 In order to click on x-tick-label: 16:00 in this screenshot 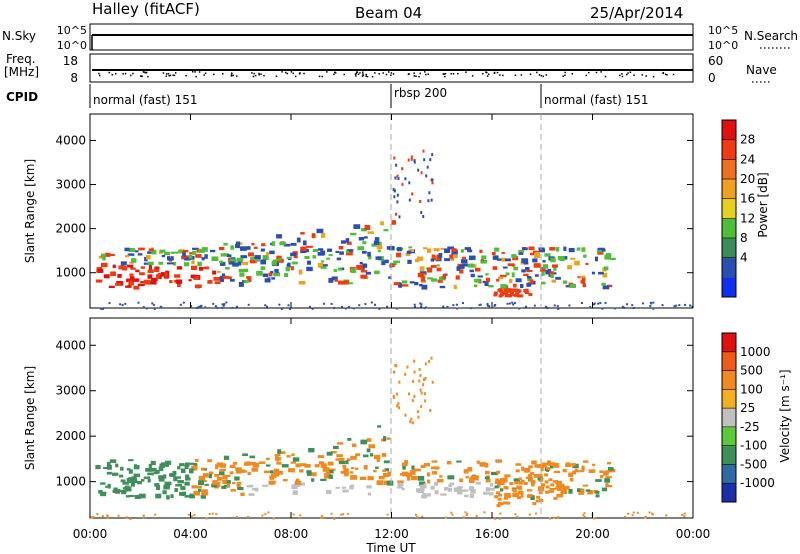, I will do `click(492, 534)`.